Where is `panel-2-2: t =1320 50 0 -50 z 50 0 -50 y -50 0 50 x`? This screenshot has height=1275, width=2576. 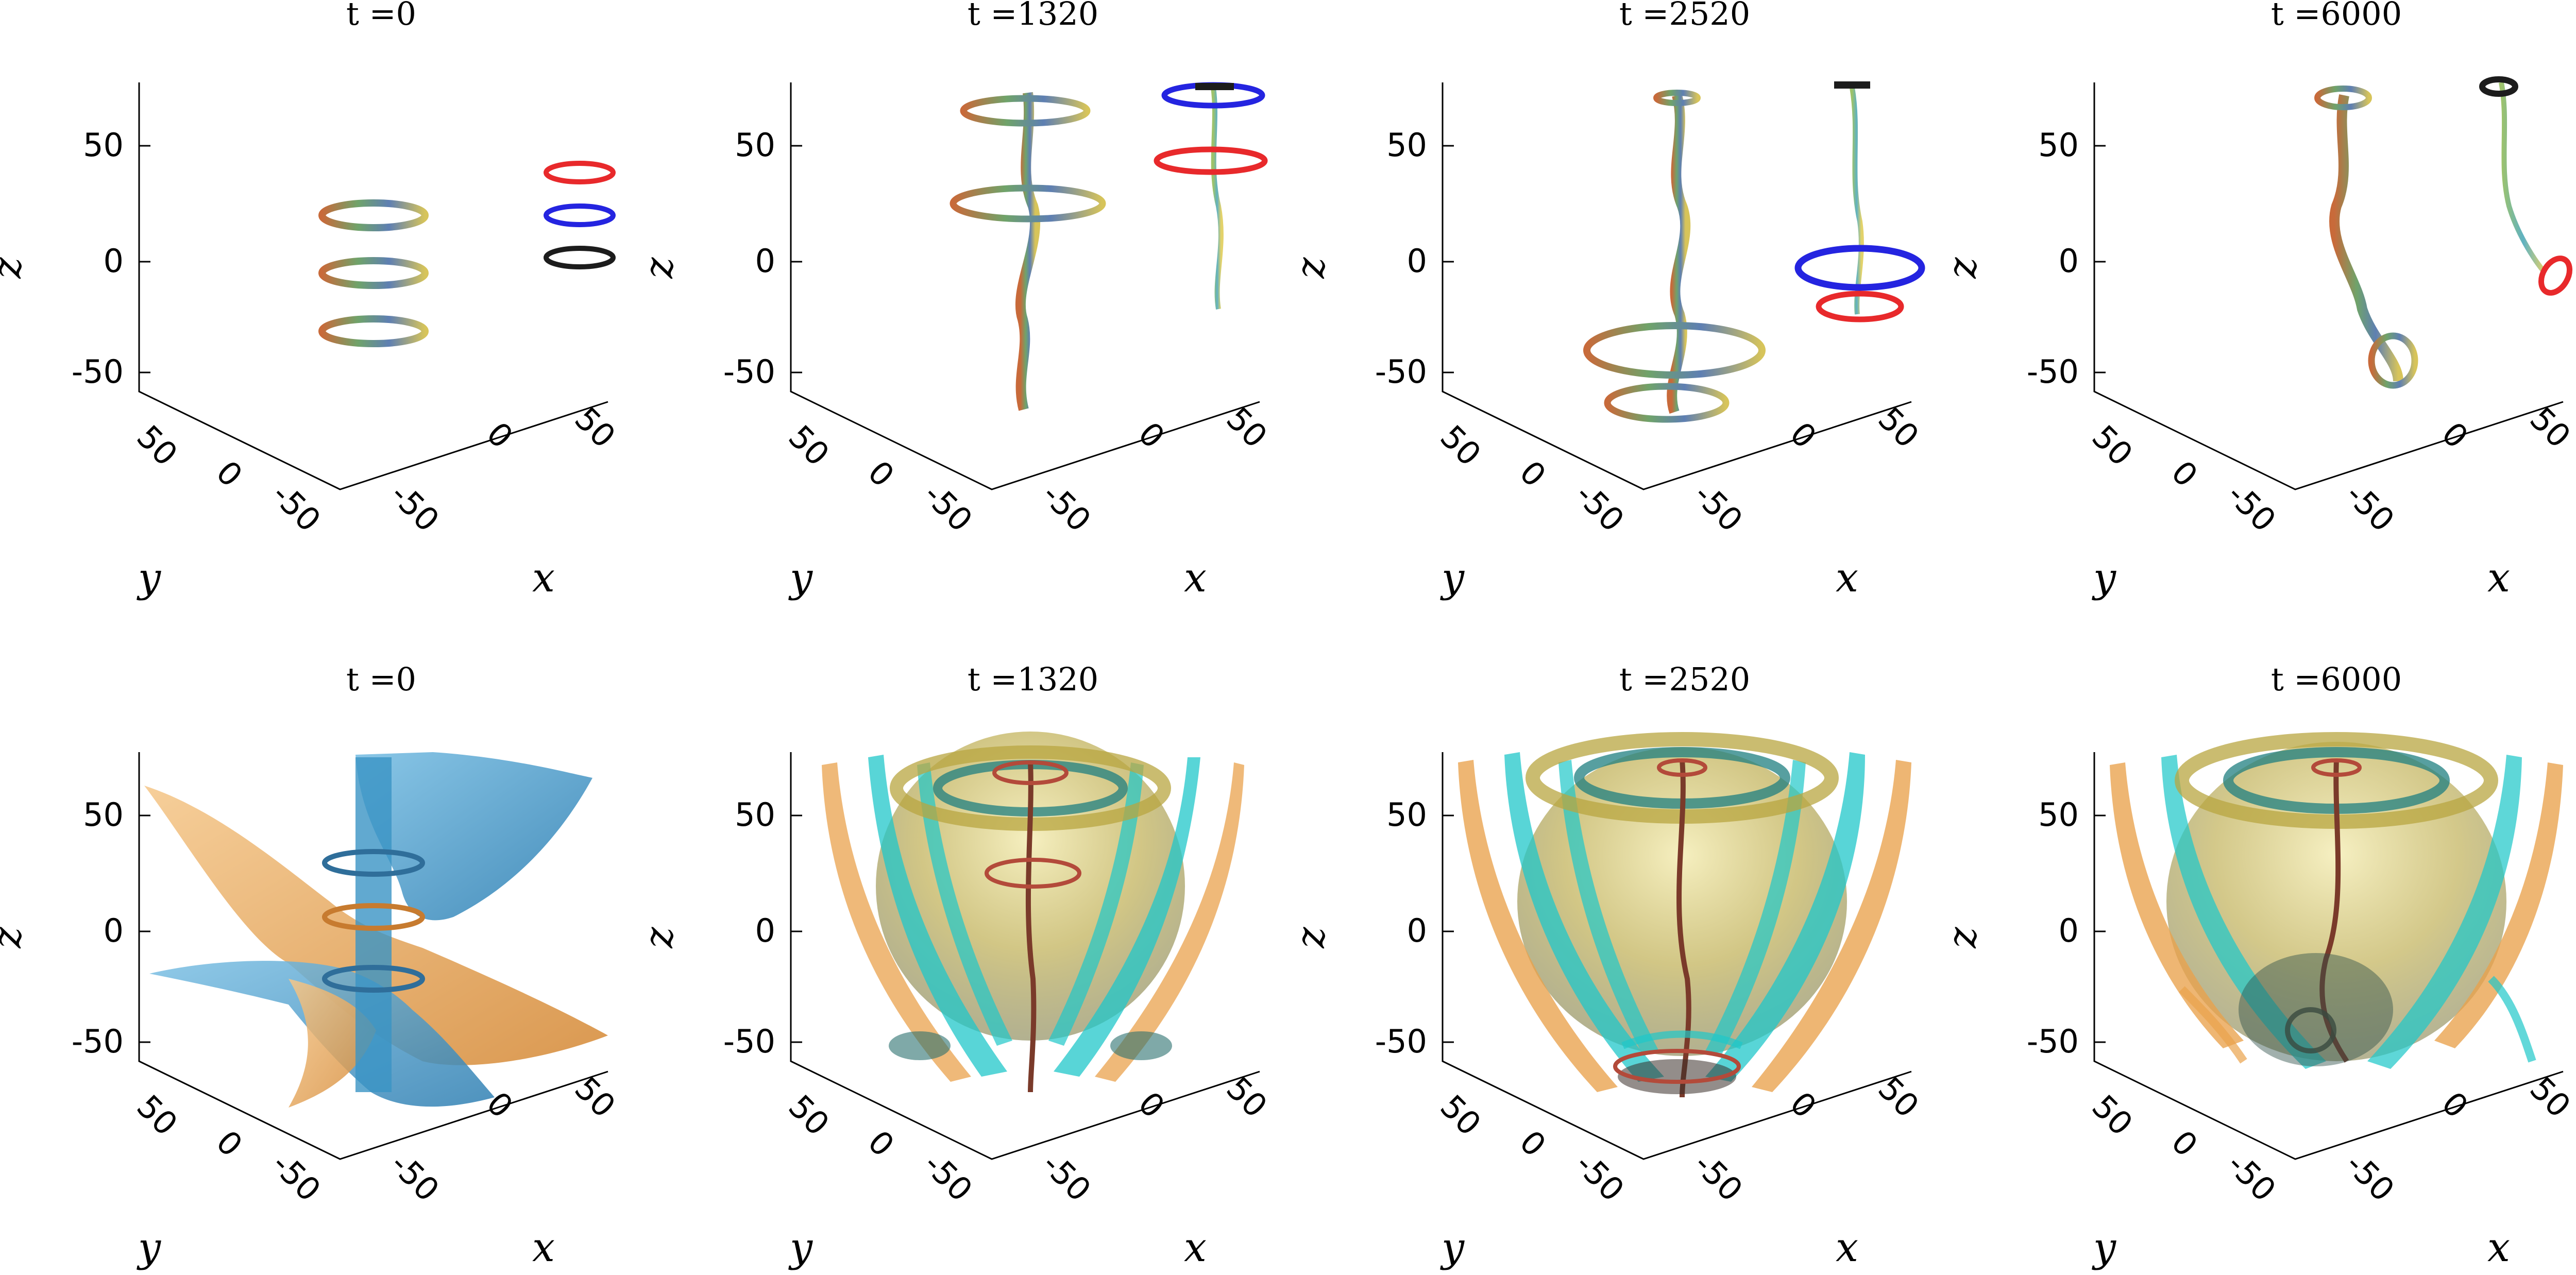 panel-2-2: t =1320 50 0 -50 z 50 0 -50 y -50 0 50 x is located at coordinates (955, 965).